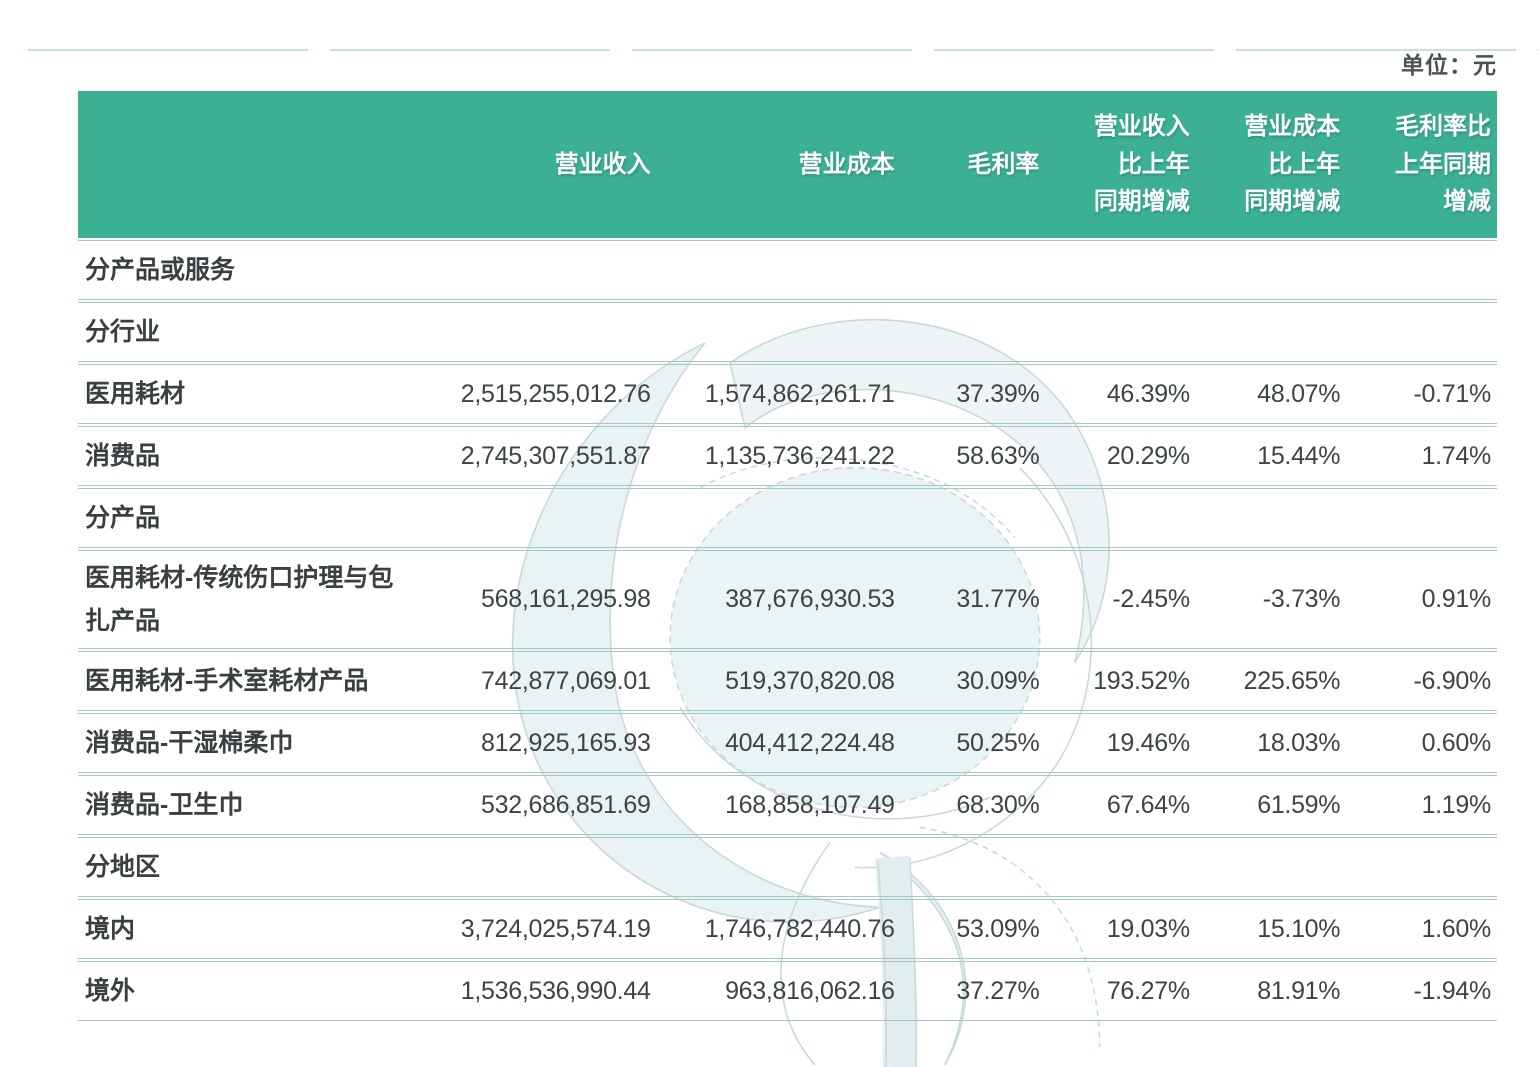 The image size is (1539, 1067). What do you see at coordinates (1148, 990) in the screenshot?
I see `cell-value: 76.27%` at bounding box center [1148, 990].